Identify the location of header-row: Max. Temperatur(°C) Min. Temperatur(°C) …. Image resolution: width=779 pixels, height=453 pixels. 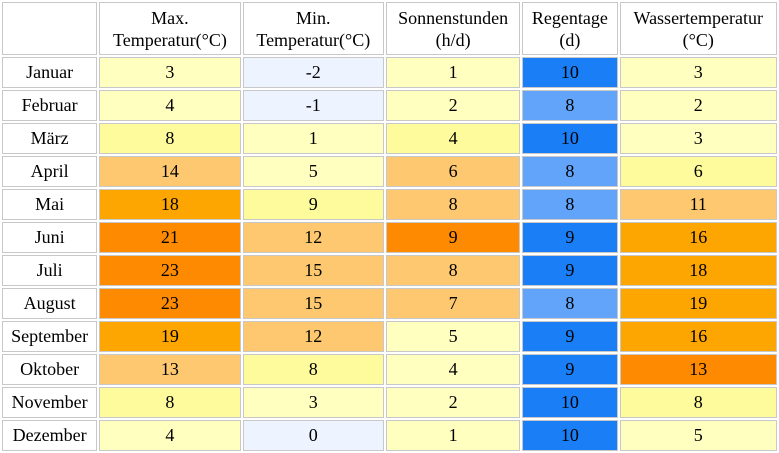
(389, 28).